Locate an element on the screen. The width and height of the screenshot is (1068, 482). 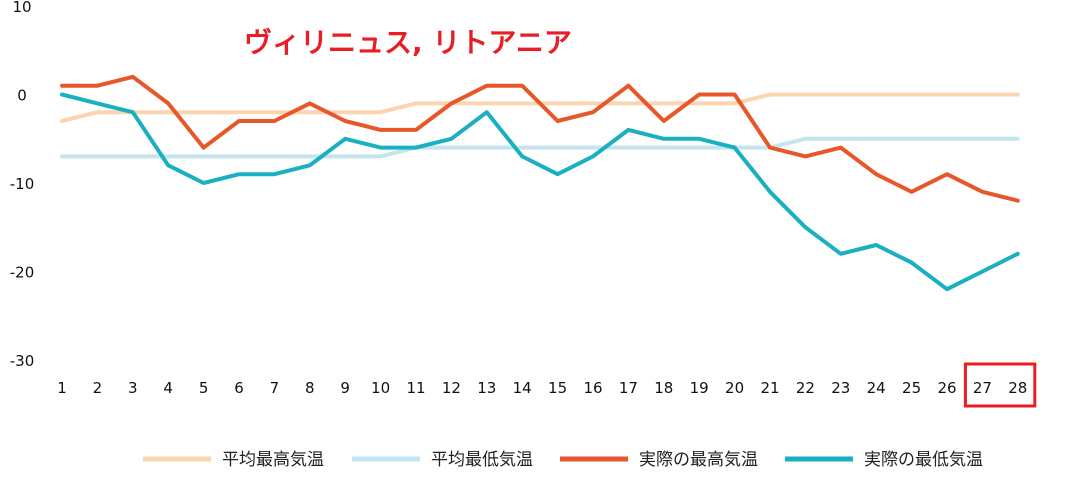
x-tick-label: 8 is located at coordinates (310, 388).